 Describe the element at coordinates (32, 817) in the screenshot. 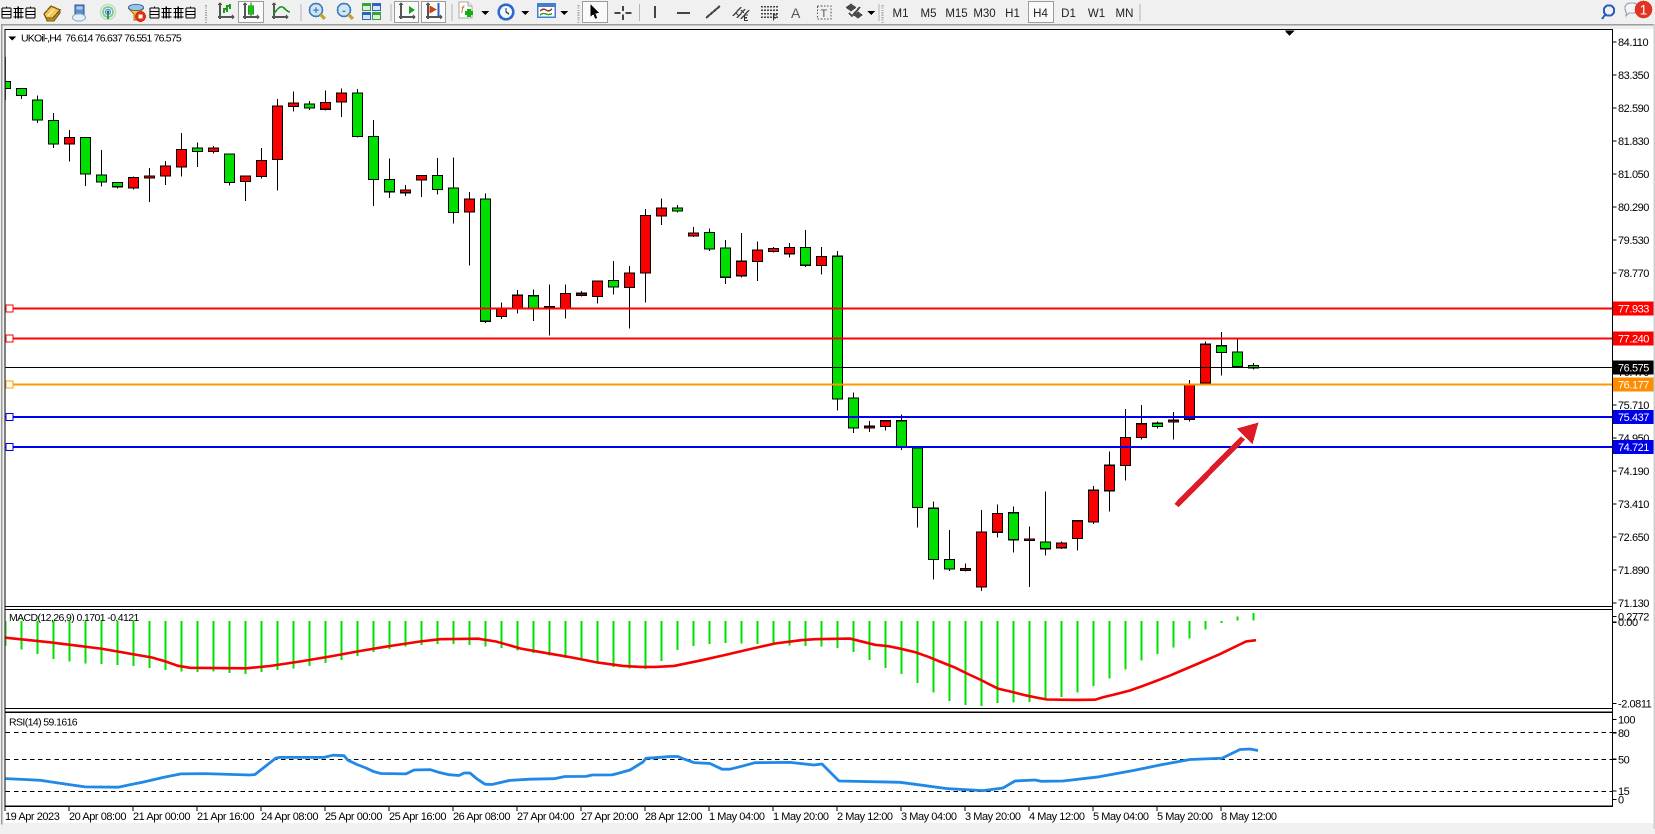

I see `svg-text: 19 Apr 2023` at that location.